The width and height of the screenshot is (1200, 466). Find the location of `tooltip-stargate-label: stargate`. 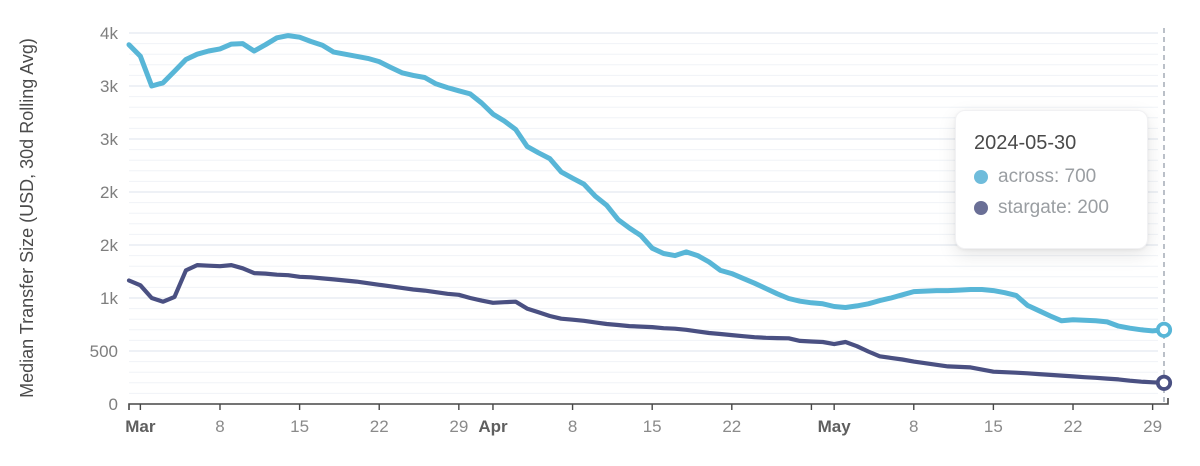

tooltip-stargate-label: stargate is located at coordinates (1032, 207).